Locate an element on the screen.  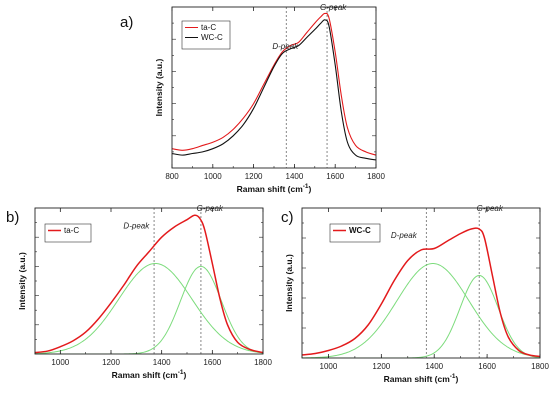
panel-label: c) is located at coordinates (287, 217).